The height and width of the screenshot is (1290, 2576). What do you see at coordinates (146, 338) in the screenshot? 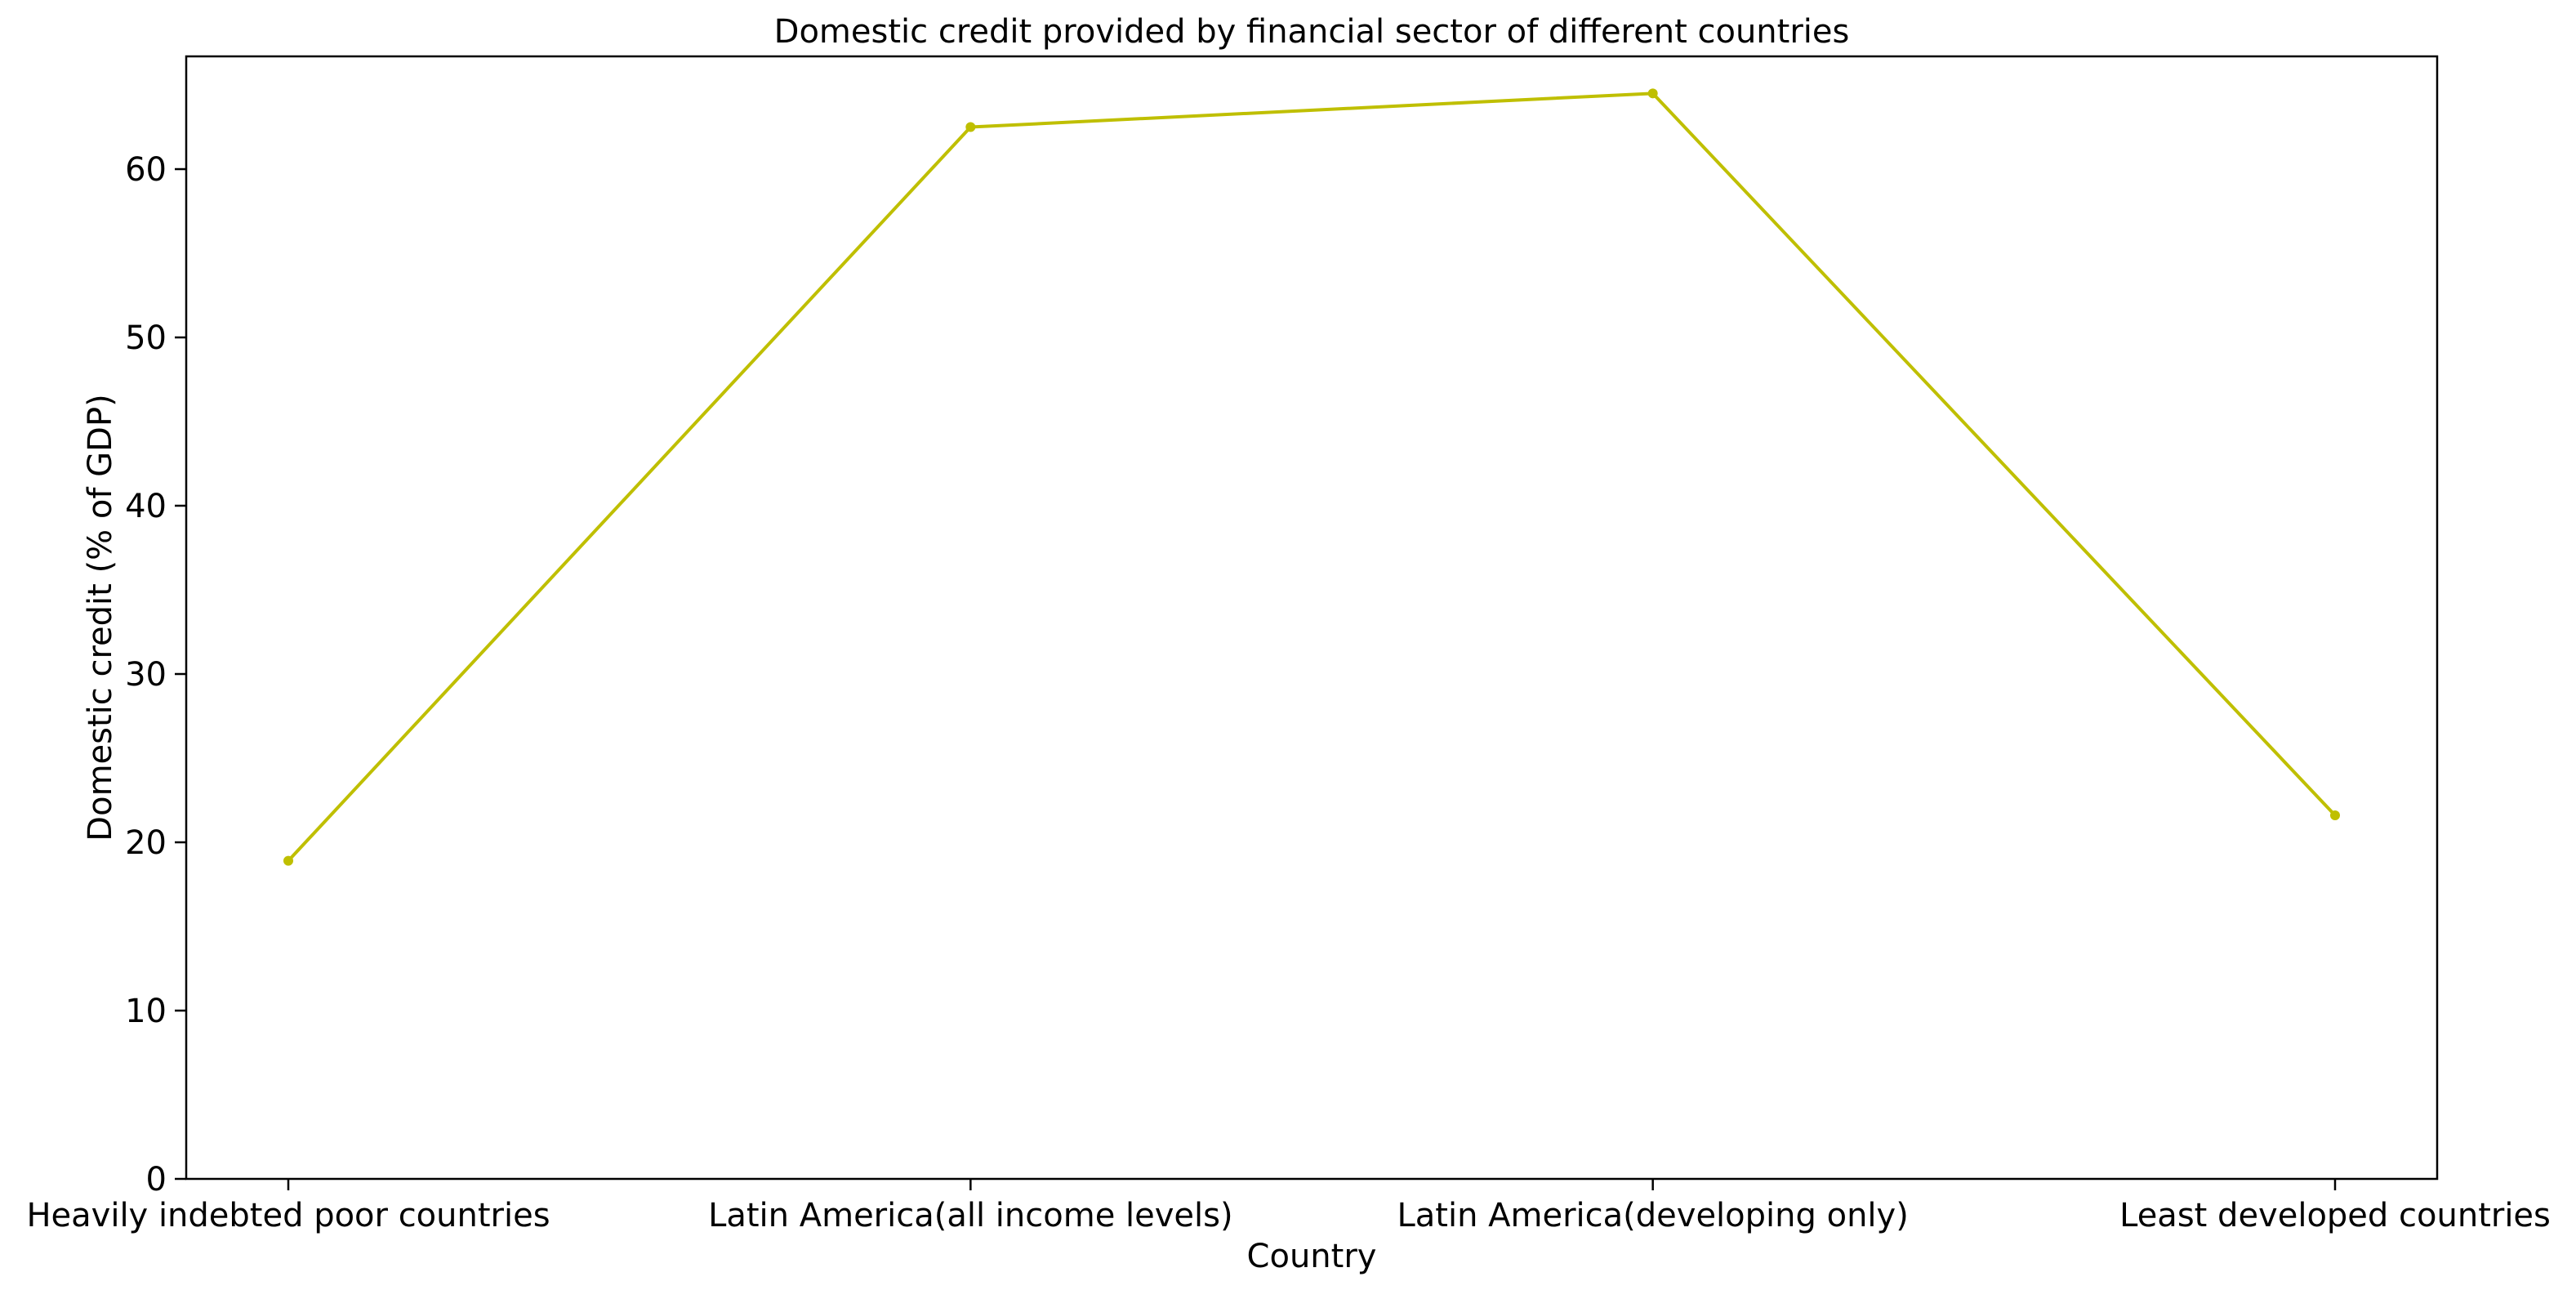
I see `y-tick-label: 50` at bounding box center [146, 338].